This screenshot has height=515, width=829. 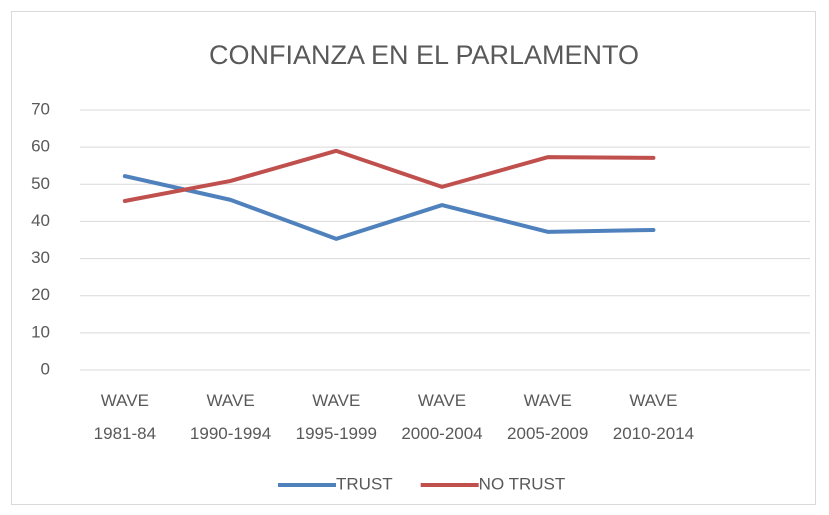 What do you see at coordinates (547, 417) in the screenshot?
I see `x-tick-label: WAVE 2005-2009` at bounding box center [547, 417].